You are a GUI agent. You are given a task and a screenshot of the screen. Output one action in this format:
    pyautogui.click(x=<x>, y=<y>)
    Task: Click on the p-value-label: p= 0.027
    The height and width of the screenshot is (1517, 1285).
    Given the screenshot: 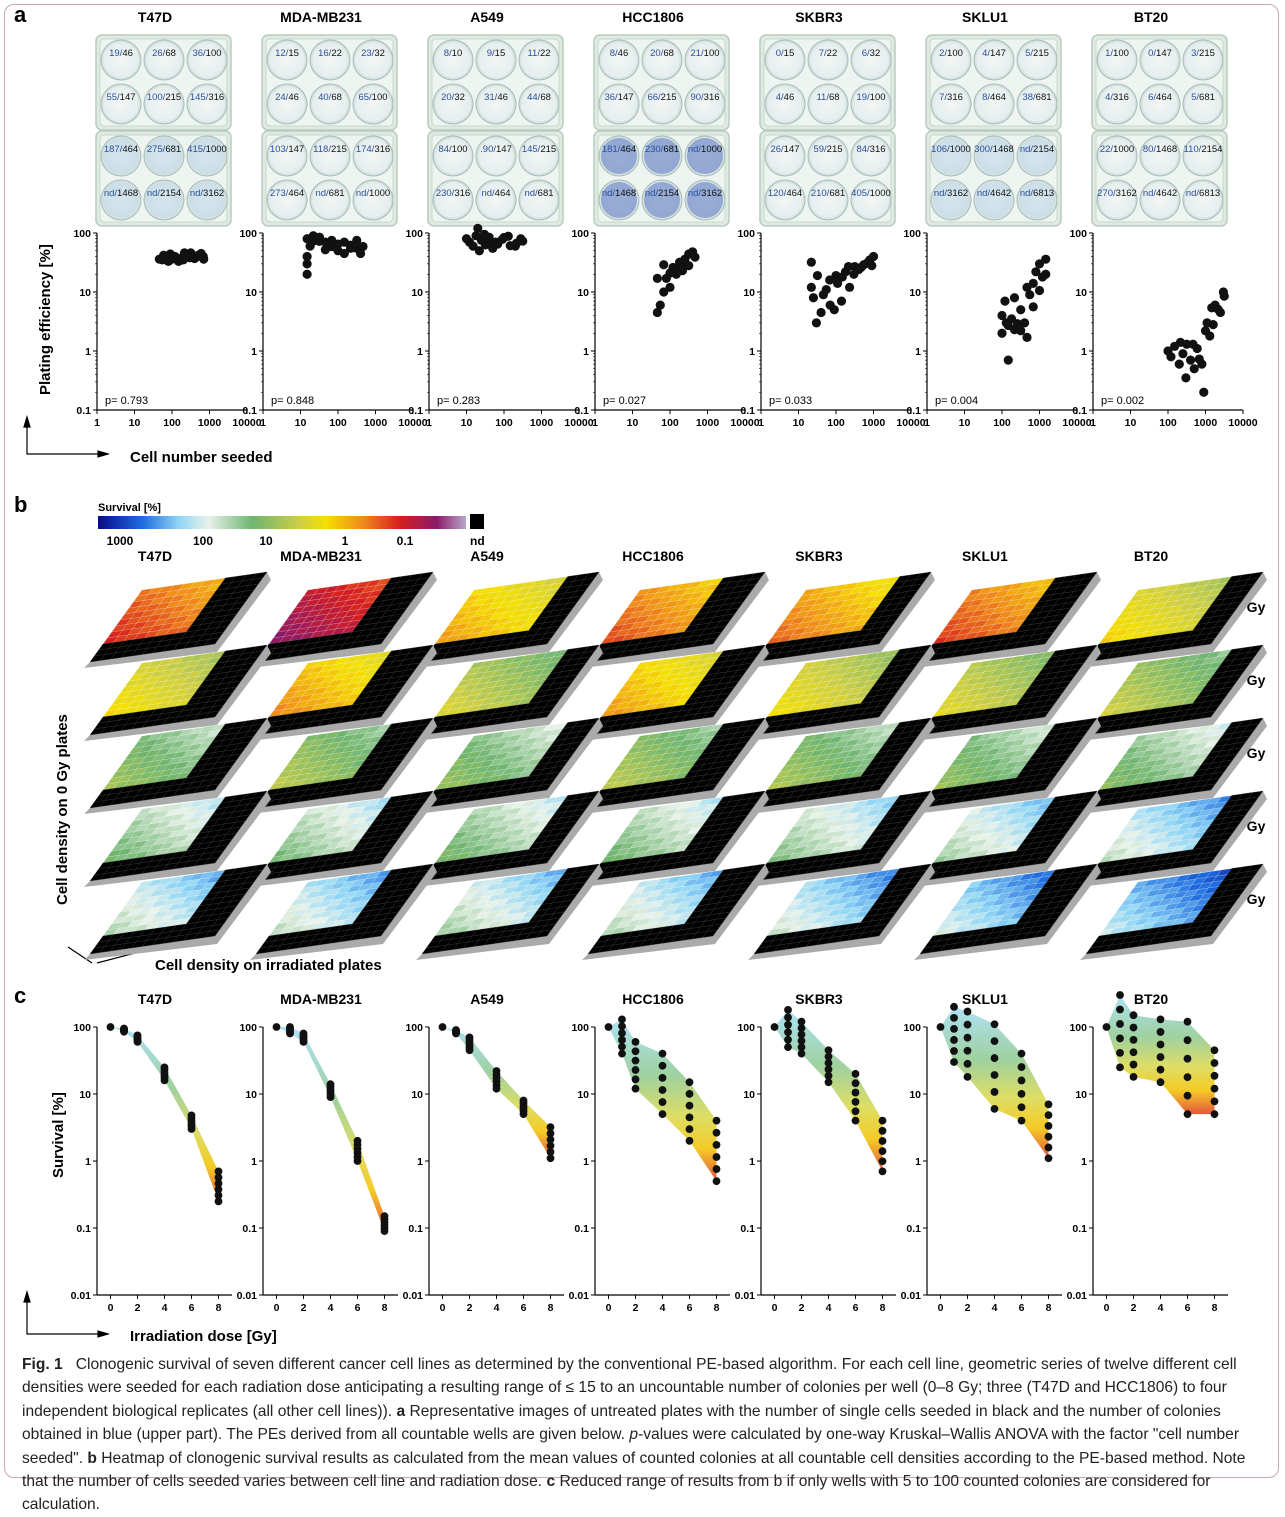 What is the action you would take?
    pyautogui.click(x=624, y=401)
    